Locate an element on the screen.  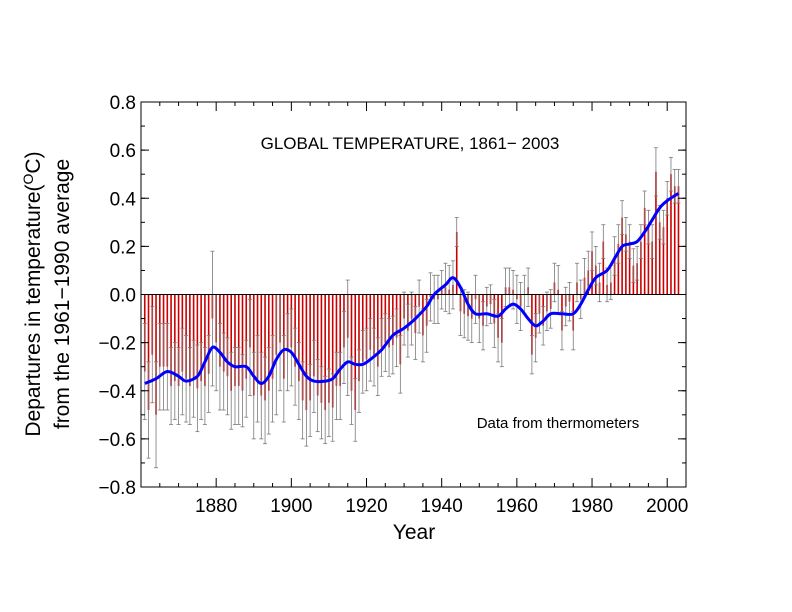
y-tick-label: −0.8 is located at coordinates (117, 488).